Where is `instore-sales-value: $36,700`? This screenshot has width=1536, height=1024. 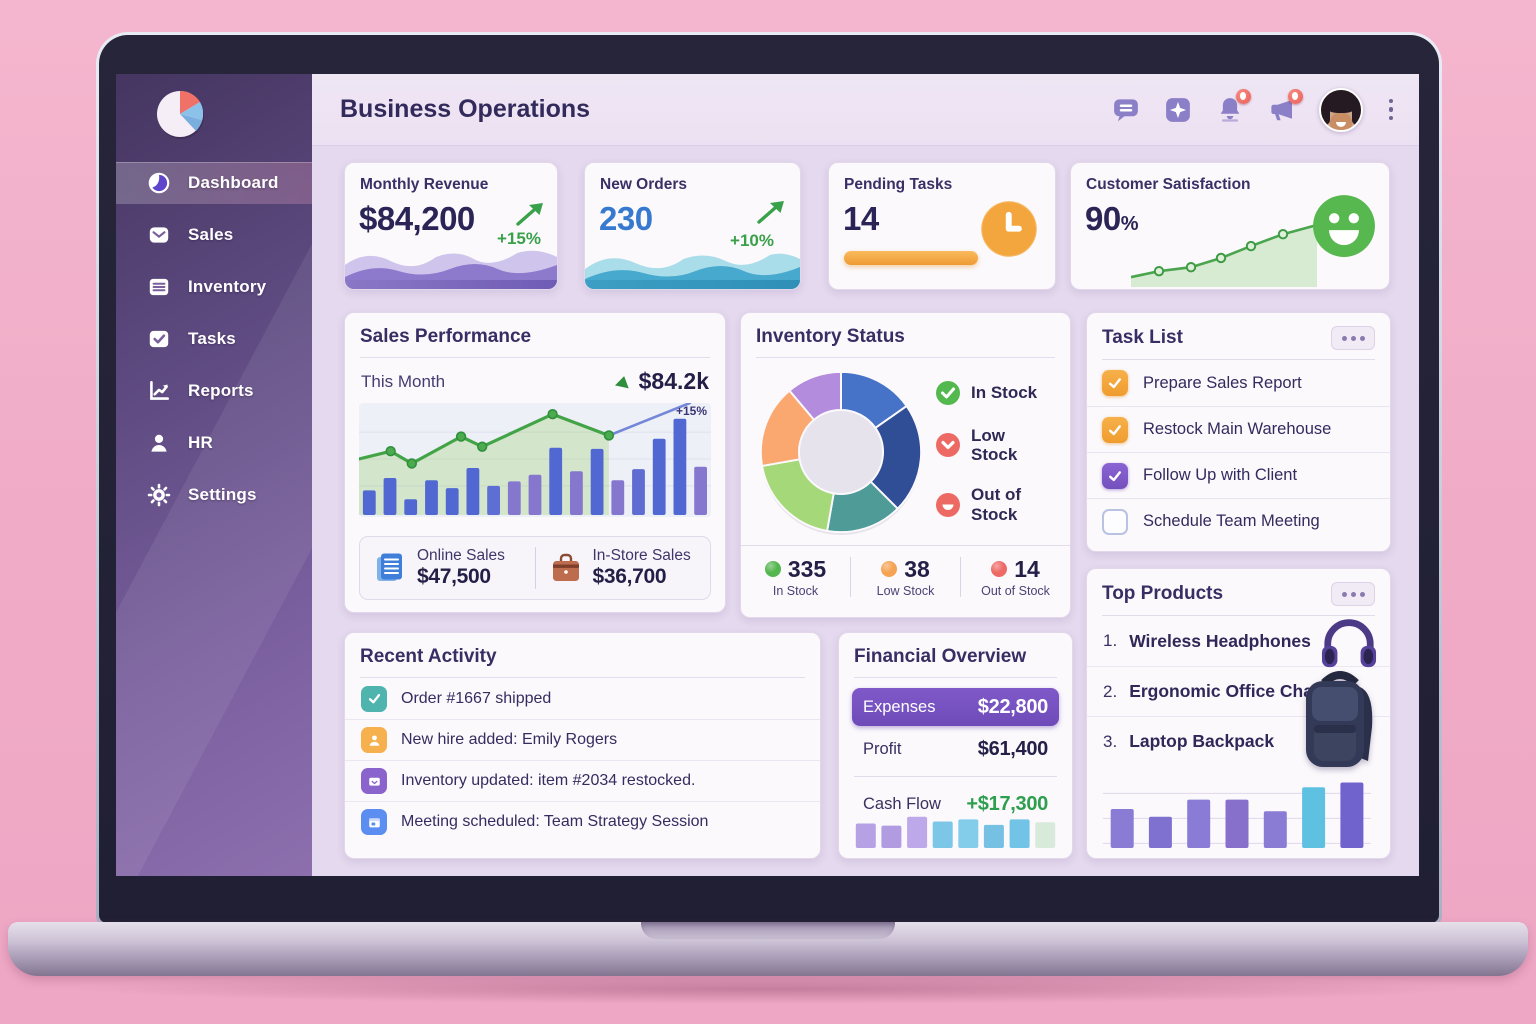
instore-sales-value: $36,700 is located at coordinates (629, 576).